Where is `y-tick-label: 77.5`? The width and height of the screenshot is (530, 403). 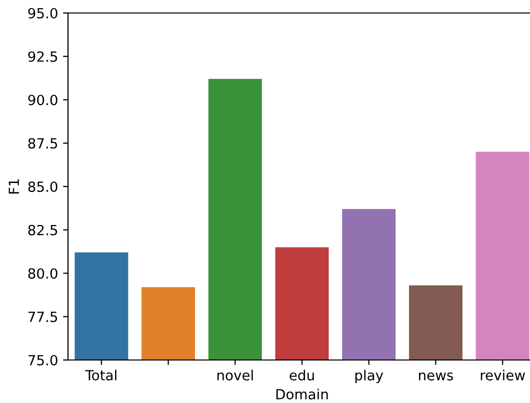 y-tick-label: 77.5 is located at coordinates (43, 317).